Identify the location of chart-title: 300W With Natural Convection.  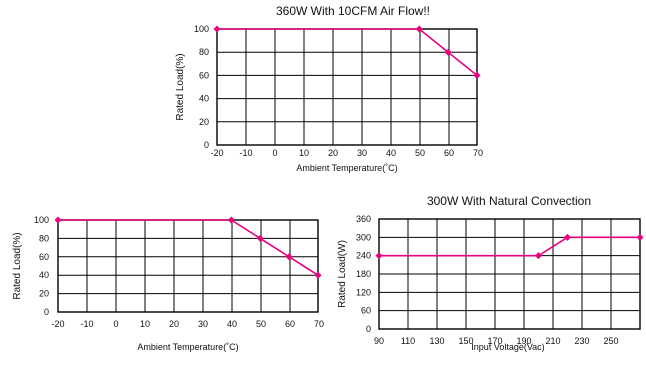
(509, 201).